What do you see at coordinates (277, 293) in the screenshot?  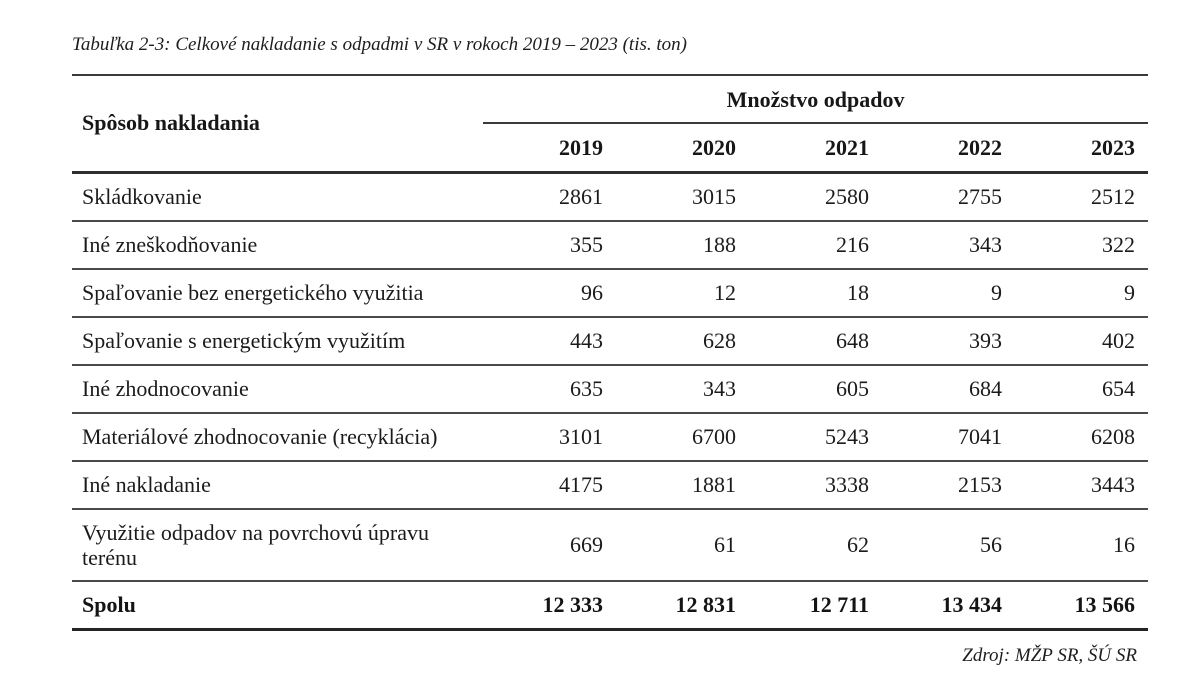 I see `row-label: Spaľovanie bez energetického využitia` at bounding box center [277, 293].